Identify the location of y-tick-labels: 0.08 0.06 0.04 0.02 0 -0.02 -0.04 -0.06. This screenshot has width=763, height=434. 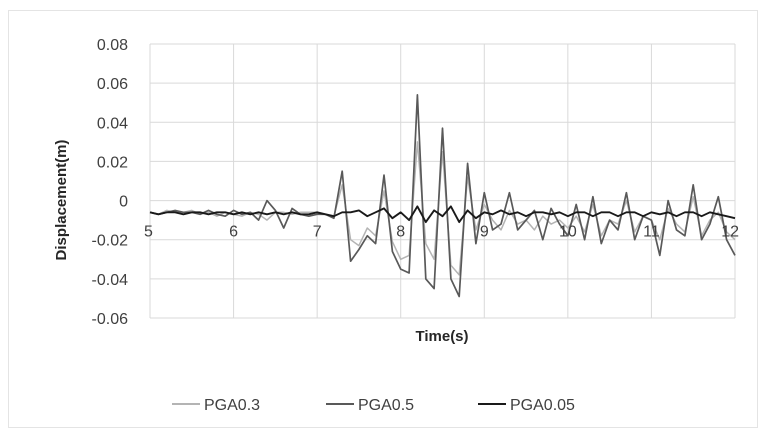
(110, 182).